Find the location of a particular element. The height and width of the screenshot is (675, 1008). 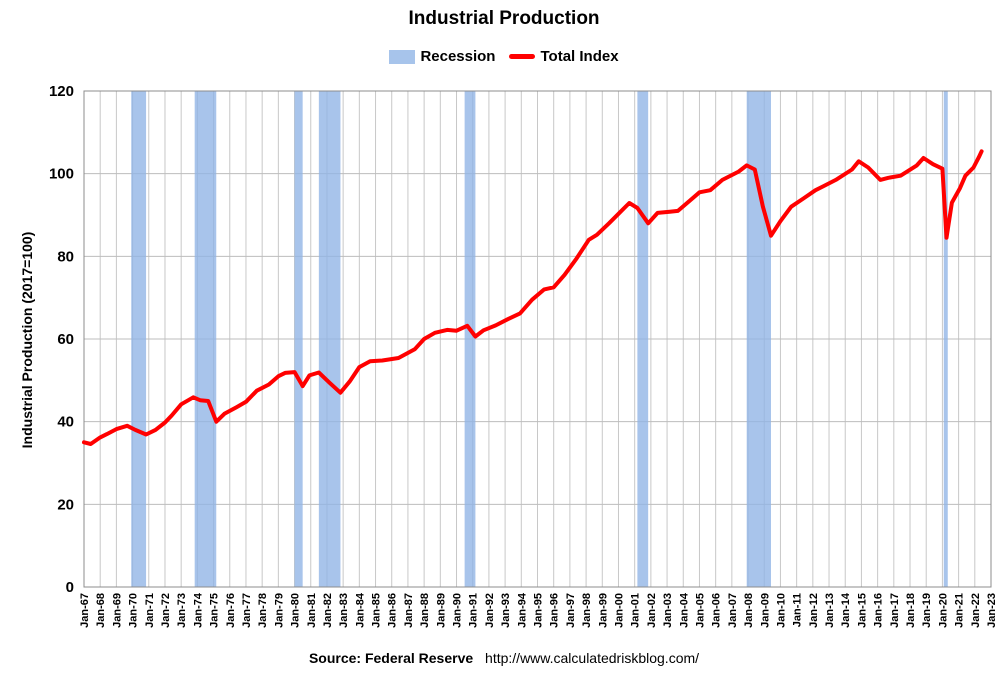

x-tick-label: Jan-77 is located at coordinates (247, 610).